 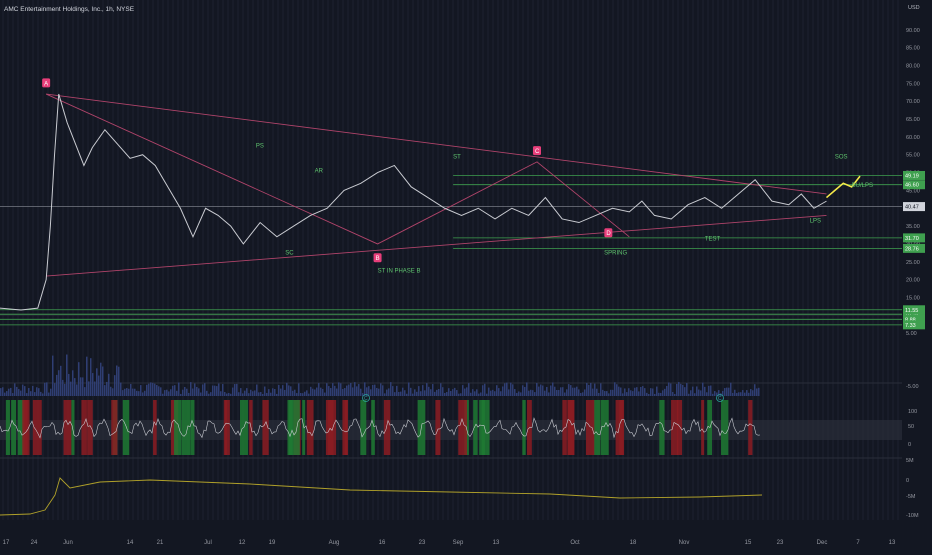 What do you see at coordinates (914, 319) in the screenshot?
I see `price-badge` at bounding box center [914, 319].